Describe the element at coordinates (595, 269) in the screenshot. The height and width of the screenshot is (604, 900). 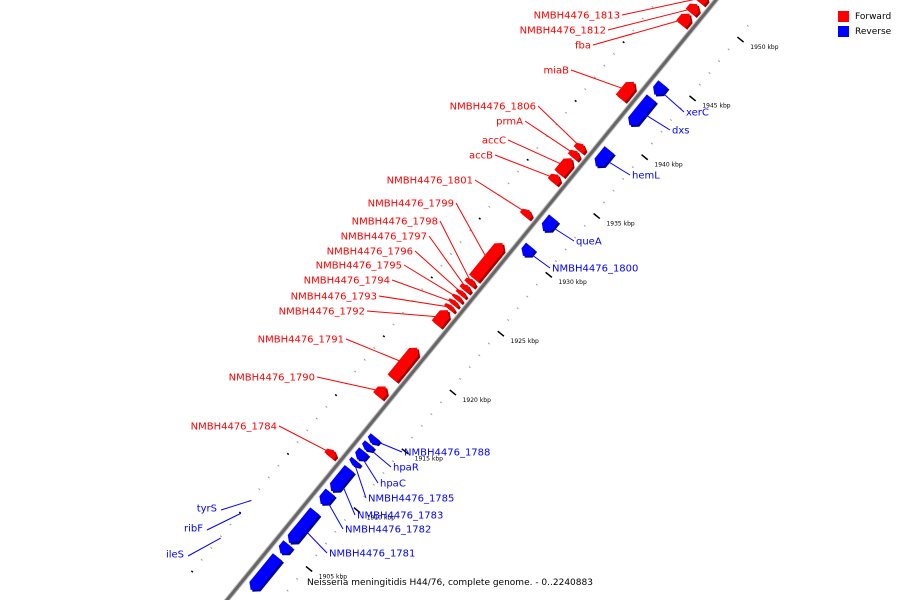
I see `reverse-gene-label-4: NMBH4476_1800` at that location.